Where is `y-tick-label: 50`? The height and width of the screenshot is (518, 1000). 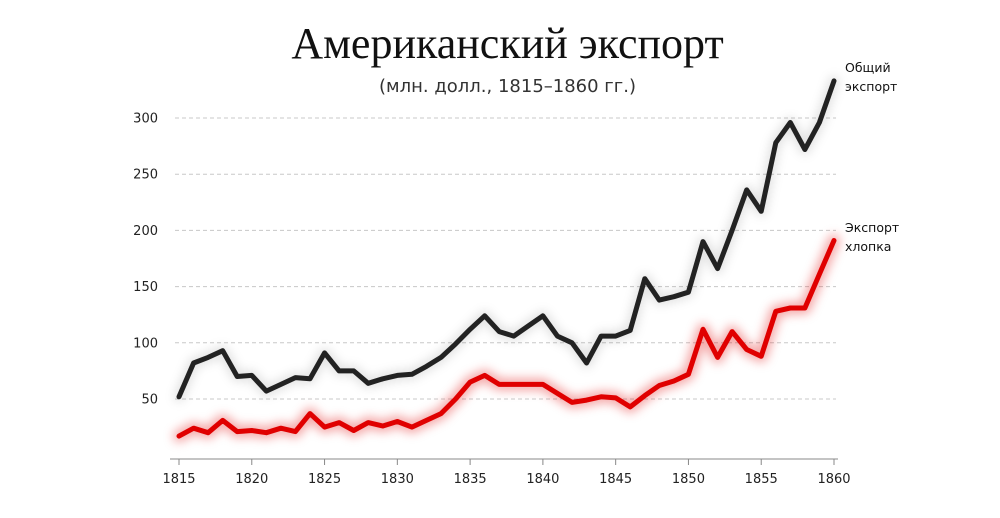
y-tick-label: 50 is located at coordinates (149, 400).